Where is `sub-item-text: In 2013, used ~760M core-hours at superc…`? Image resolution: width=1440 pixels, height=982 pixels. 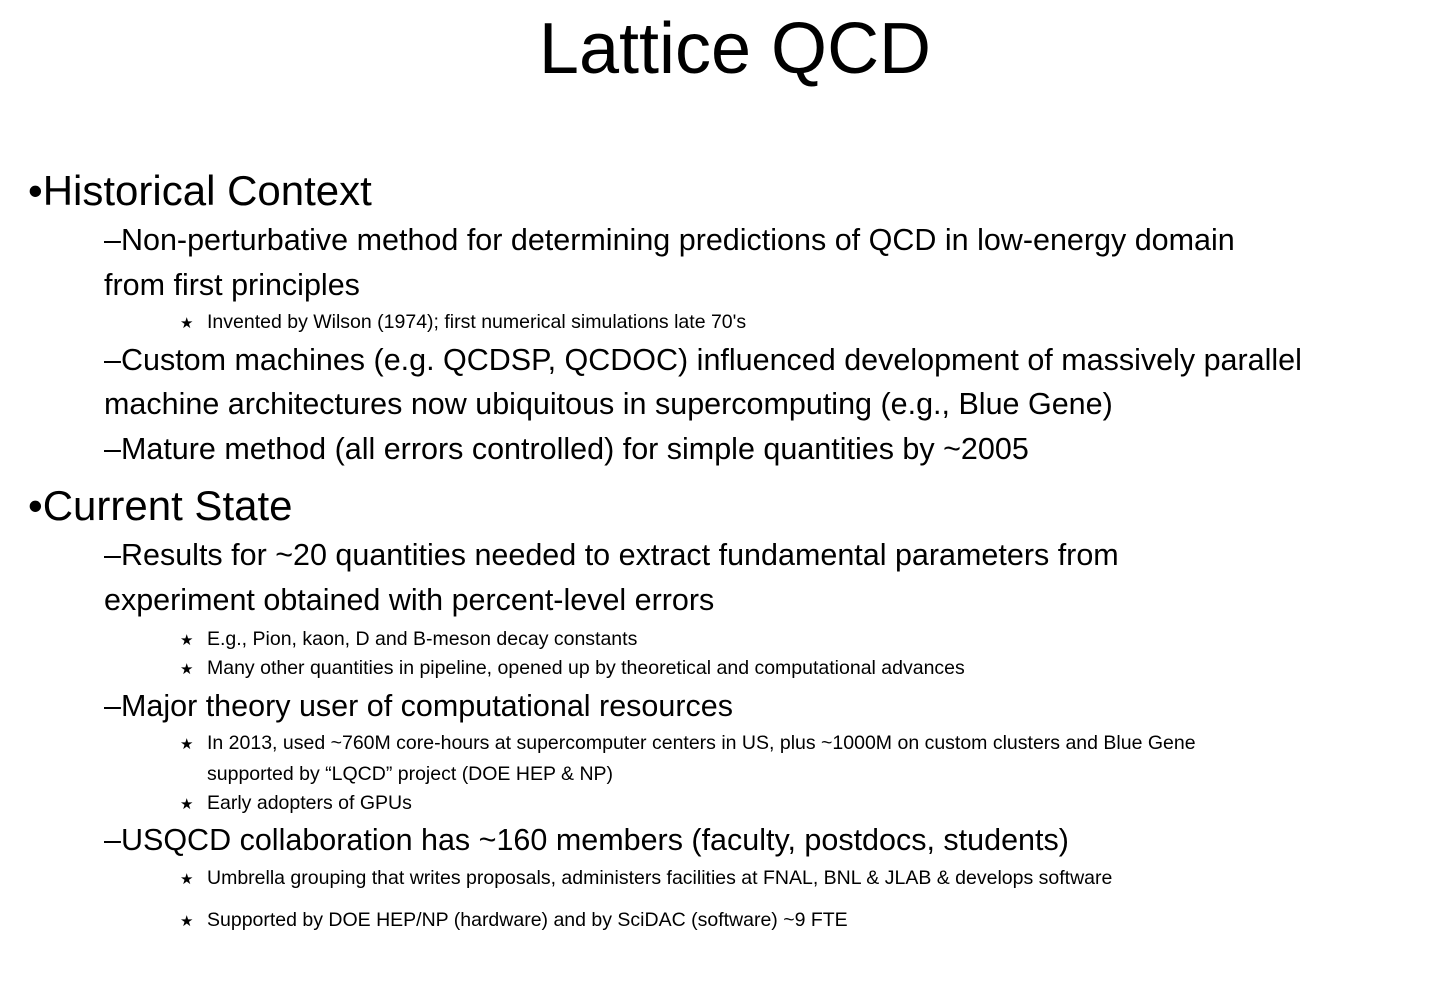 sub-item-text: In 2013, used ~760M core-hours at superc… is located at coordinates (701, 743).